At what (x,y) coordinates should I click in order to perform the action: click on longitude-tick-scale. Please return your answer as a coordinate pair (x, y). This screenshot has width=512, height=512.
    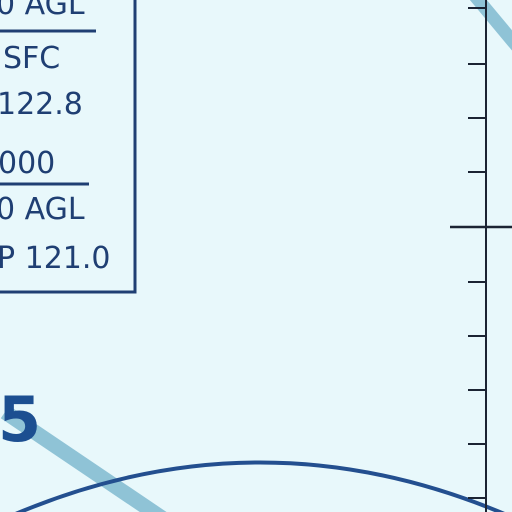
    Looking at the image, I should click on (481, 256).